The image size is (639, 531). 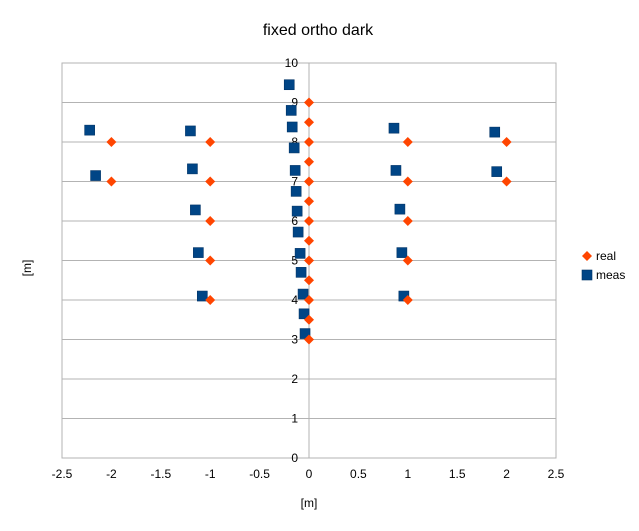 I want to click on x-tick-label: -2, so click(x=111, y=474).